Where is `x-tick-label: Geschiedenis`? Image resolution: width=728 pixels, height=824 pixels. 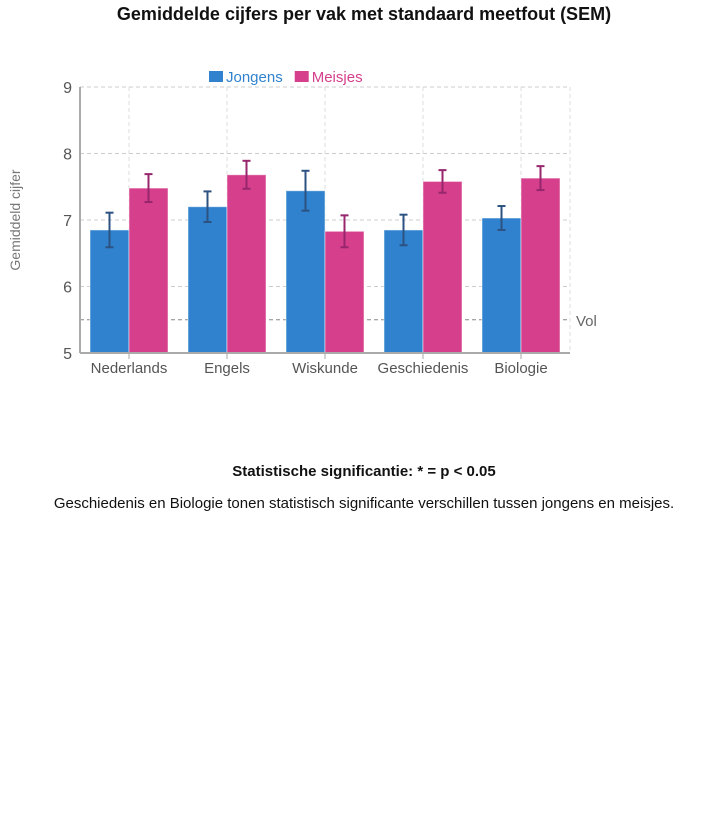
x-tick-label: Geschiedenis is located at coordinates (423, 368).